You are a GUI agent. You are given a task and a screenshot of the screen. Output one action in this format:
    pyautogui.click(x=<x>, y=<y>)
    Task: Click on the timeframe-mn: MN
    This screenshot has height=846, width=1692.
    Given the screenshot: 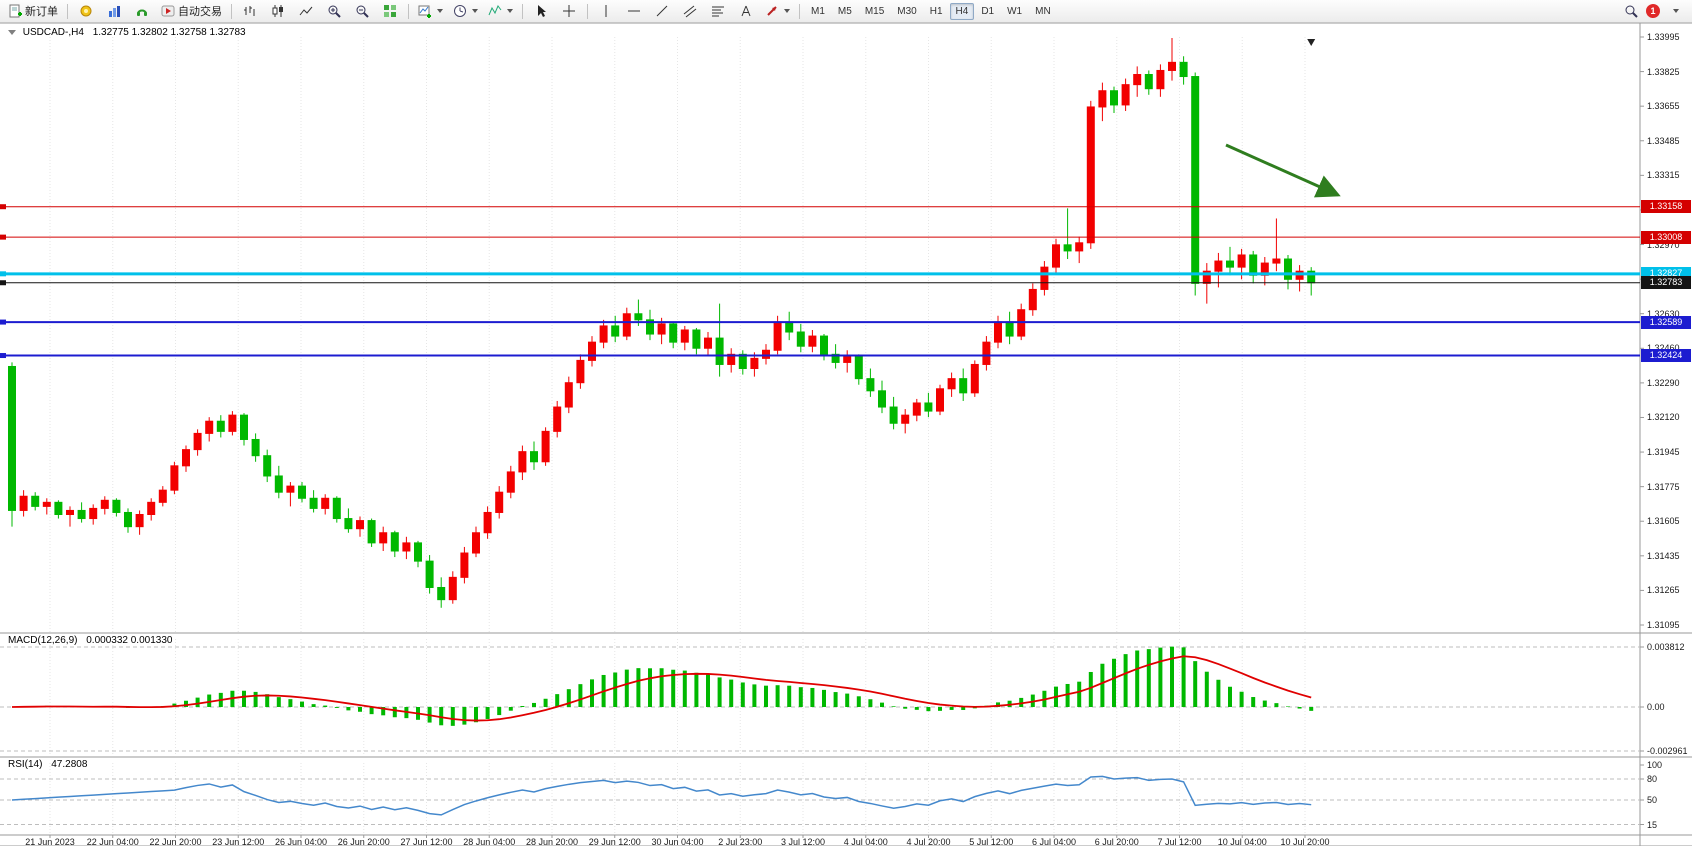 What is the action you would take?
    pyautogui.click(x=1043, y=11)
    